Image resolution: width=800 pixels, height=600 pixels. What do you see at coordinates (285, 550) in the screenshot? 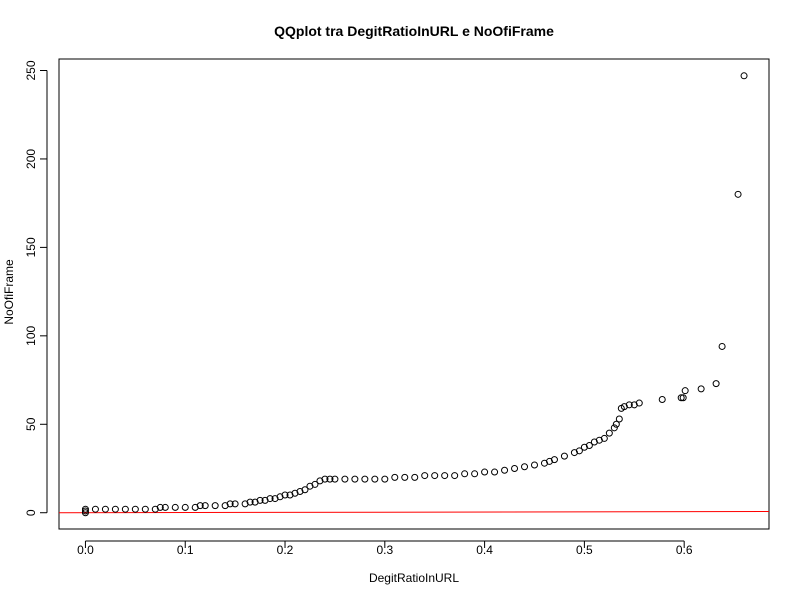
I see `x-tick-label: 0.2` at bounding box center [285, 550].